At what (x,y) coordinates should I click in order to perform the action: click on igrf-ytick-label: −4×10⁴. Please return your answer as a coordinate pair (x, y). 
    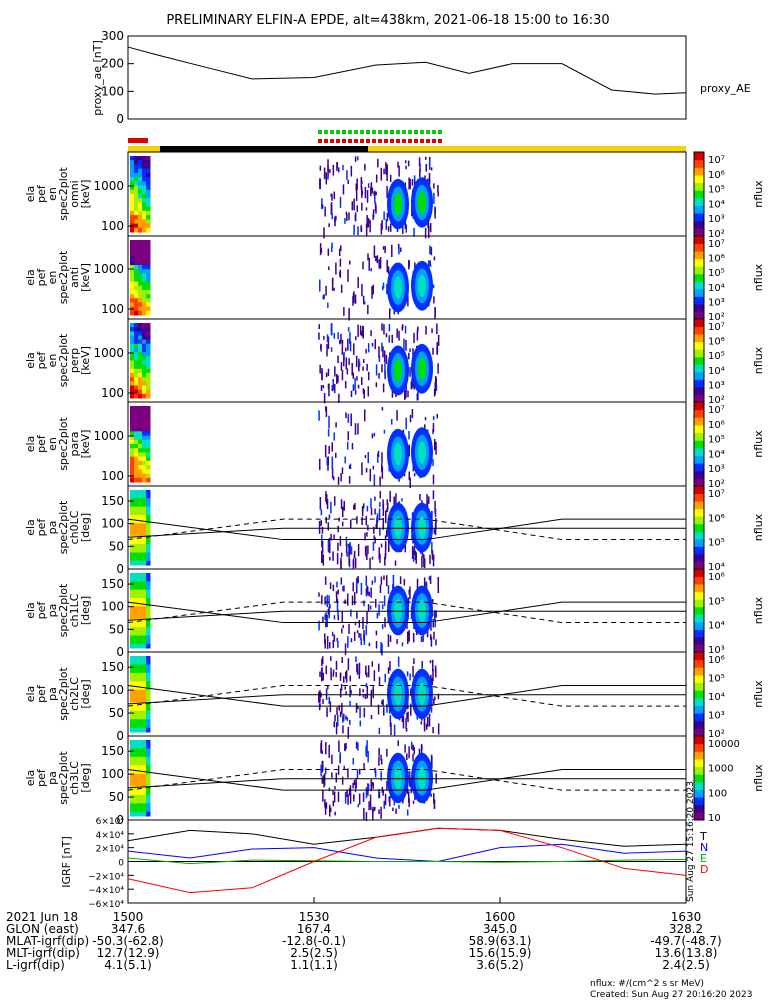
    Looking at the image, I should click on (106, 891).